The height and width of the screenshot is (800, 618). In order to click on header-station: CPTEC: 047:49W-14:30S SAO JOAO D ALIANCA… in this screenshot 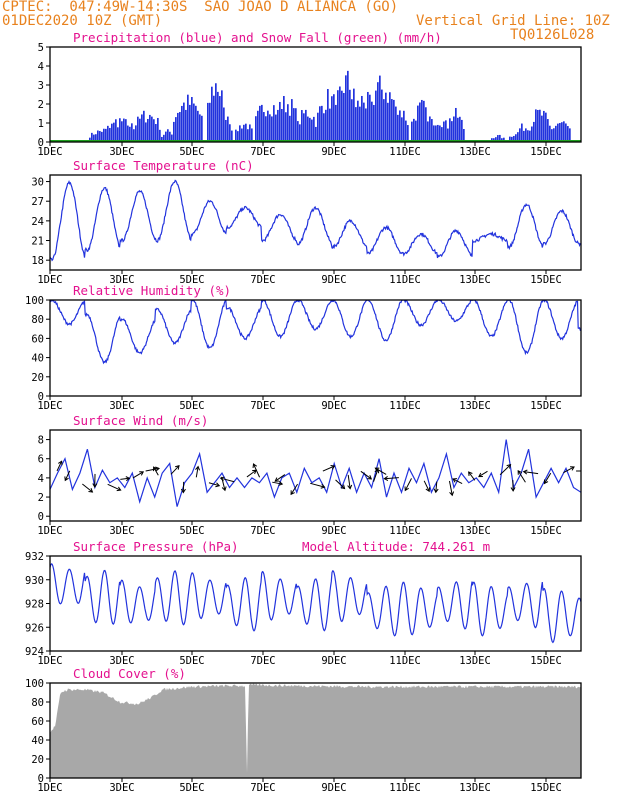, I will do `click(200, 7)`.